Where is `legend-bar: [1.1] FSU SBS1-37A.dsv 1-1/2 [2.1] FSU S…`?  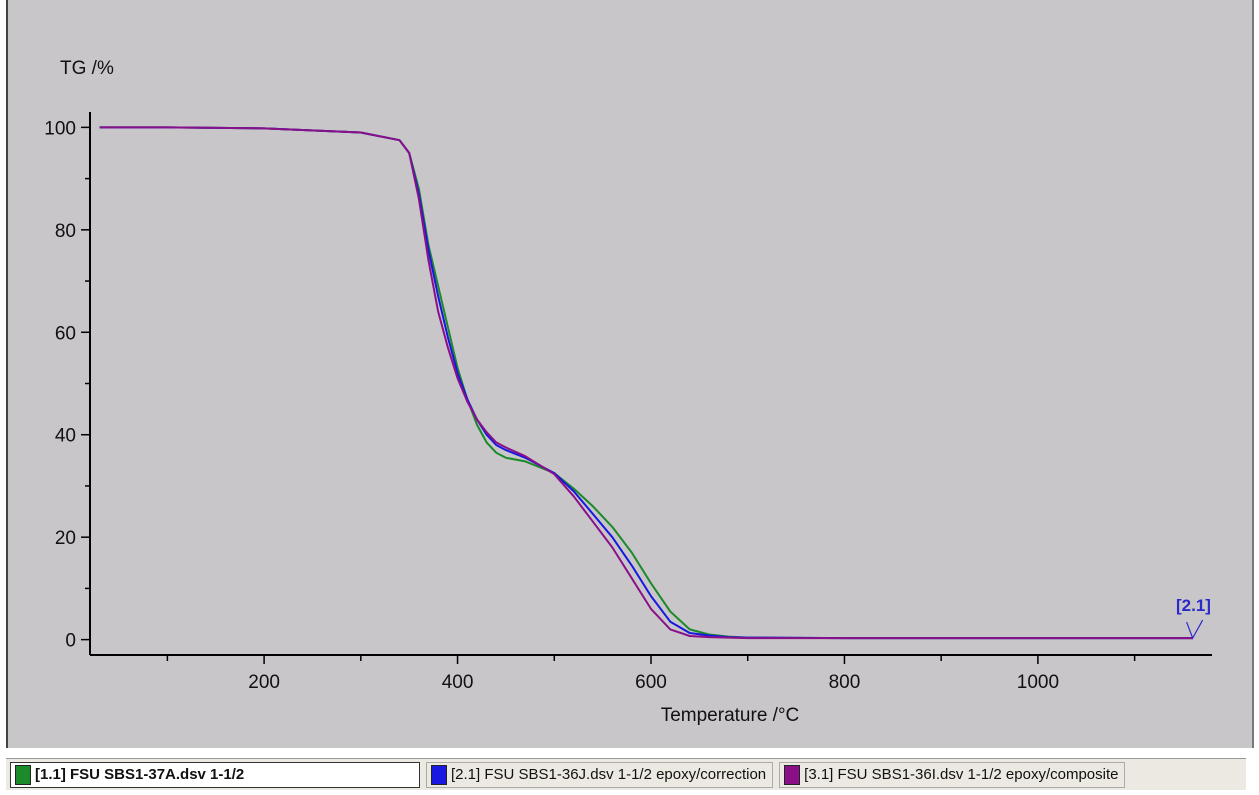 legend-bar: [1.1] FSU SBS1-37A.dsv 1-1/2 [2.1] FSU S… is located at coordinates (626, 774).